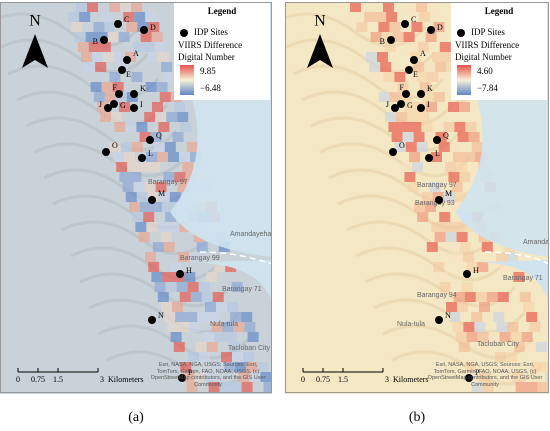  Describe the element at coordinates (126, 379) in the screenshot. I see `scale-unit: Kilometers` at that location.